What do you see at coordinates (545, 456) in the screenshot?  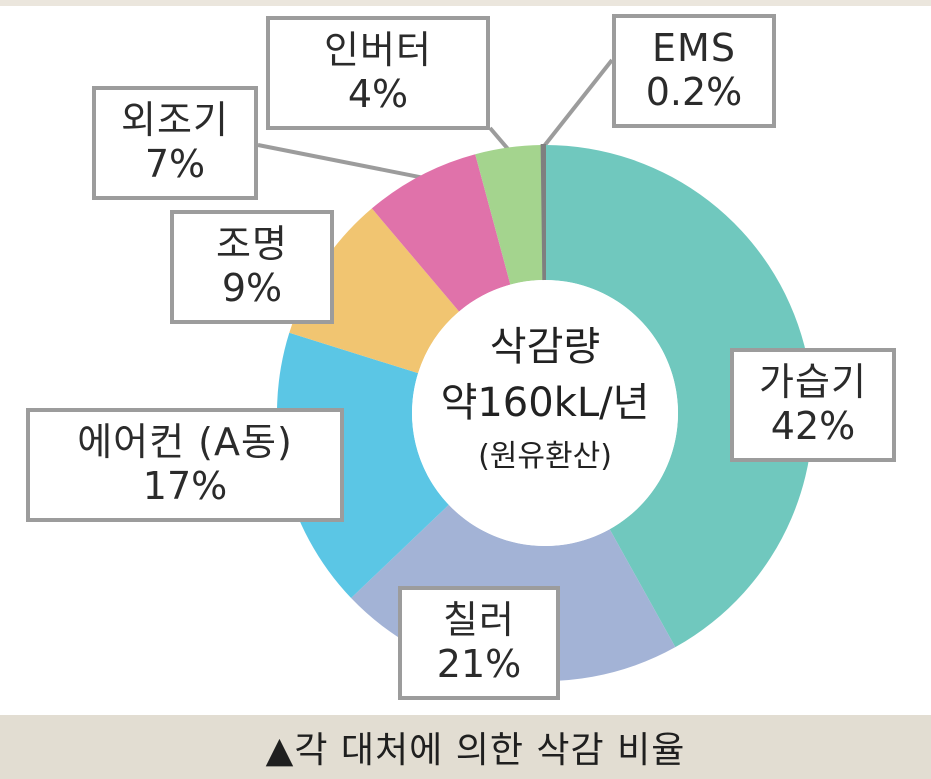 I see `center-note: (원유환산)` at bounding box center [545, 456].